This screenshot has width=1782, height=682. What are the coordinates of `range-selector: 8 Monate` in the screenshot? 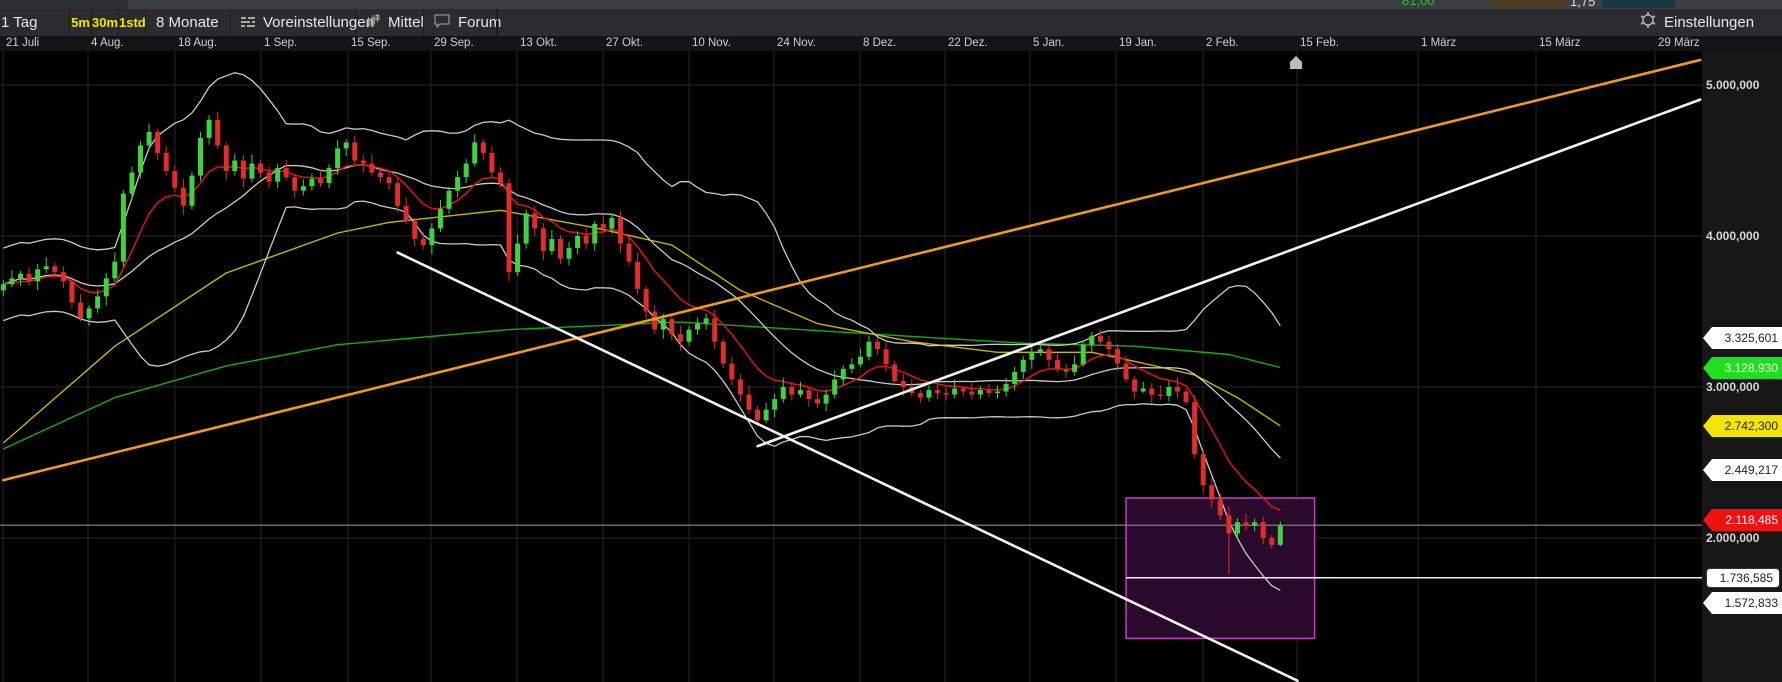 It's located at (188, 22).